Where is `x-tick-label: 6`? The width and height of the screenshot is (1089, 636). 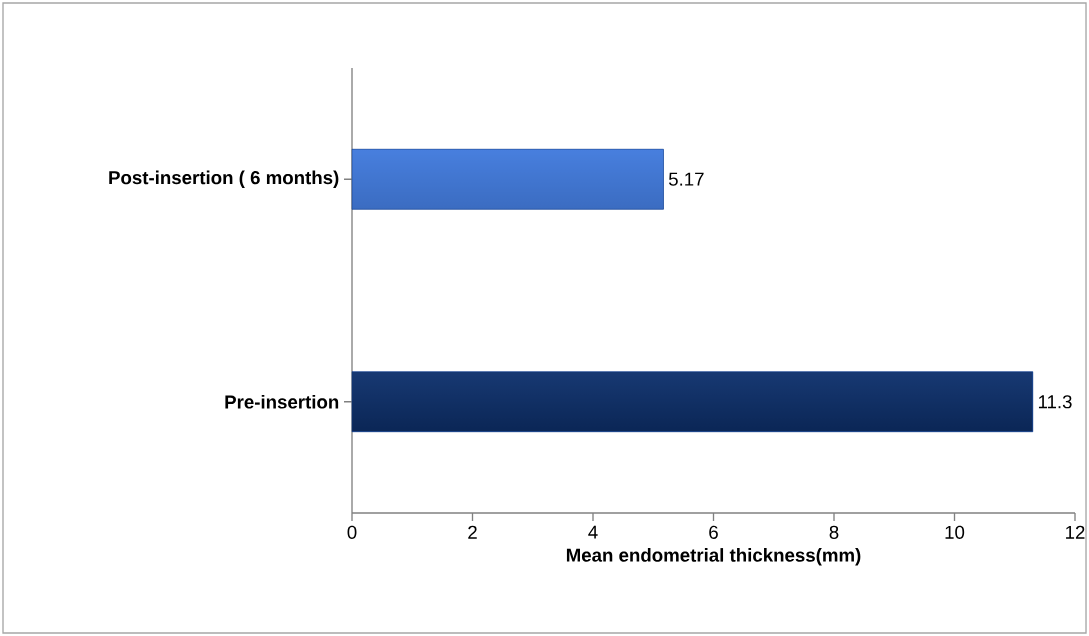 x-tick-label: 6 is located at coordinates (713, 532).